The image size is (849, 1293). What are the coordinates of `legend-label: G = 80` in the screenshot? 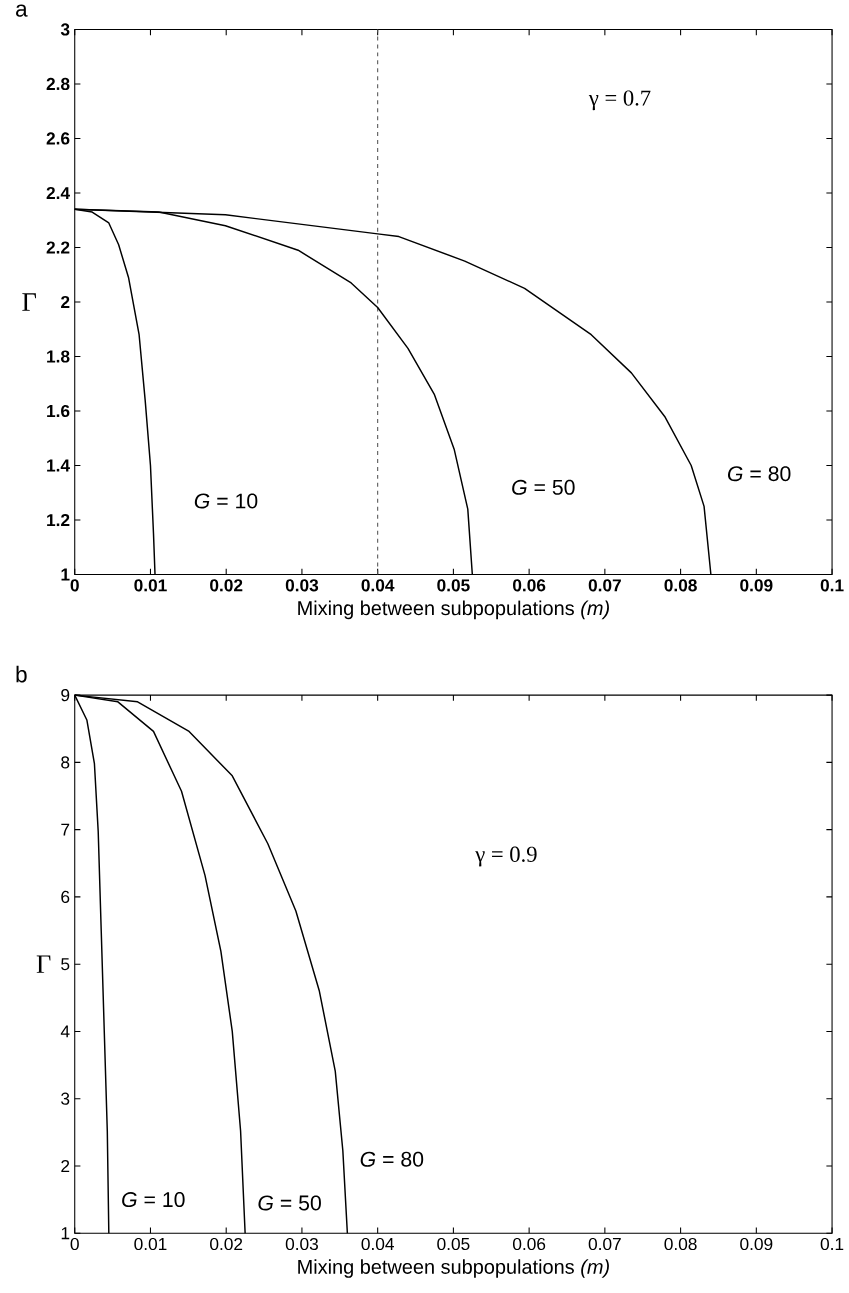 It's located at (759, 474).